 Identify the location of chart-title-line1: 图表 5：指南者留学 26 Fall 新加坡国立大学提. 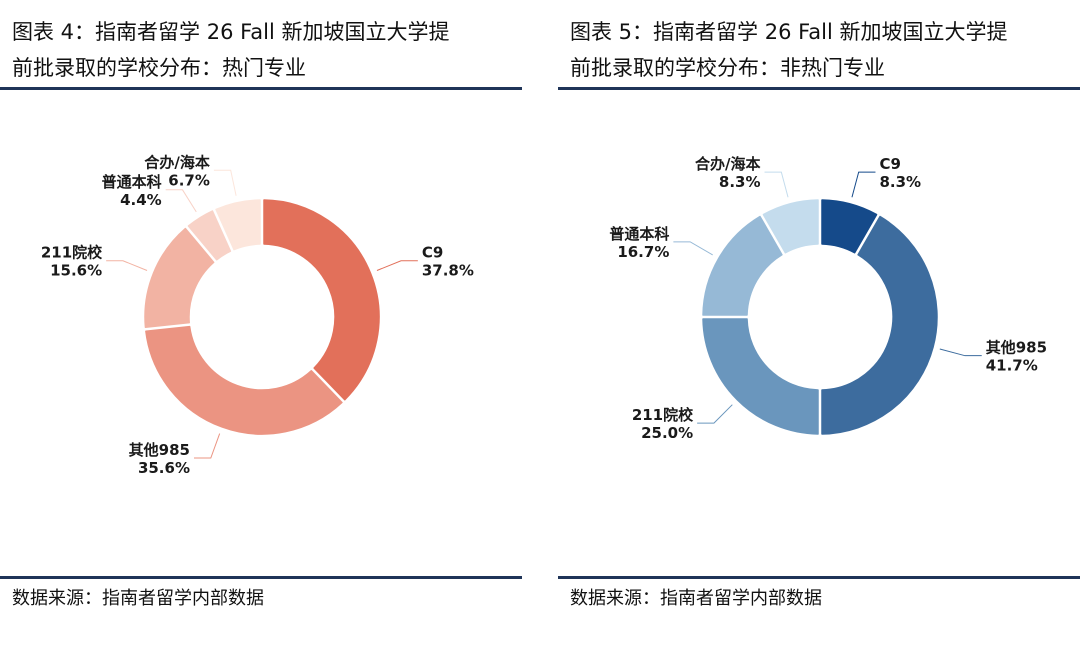
(789, 32).